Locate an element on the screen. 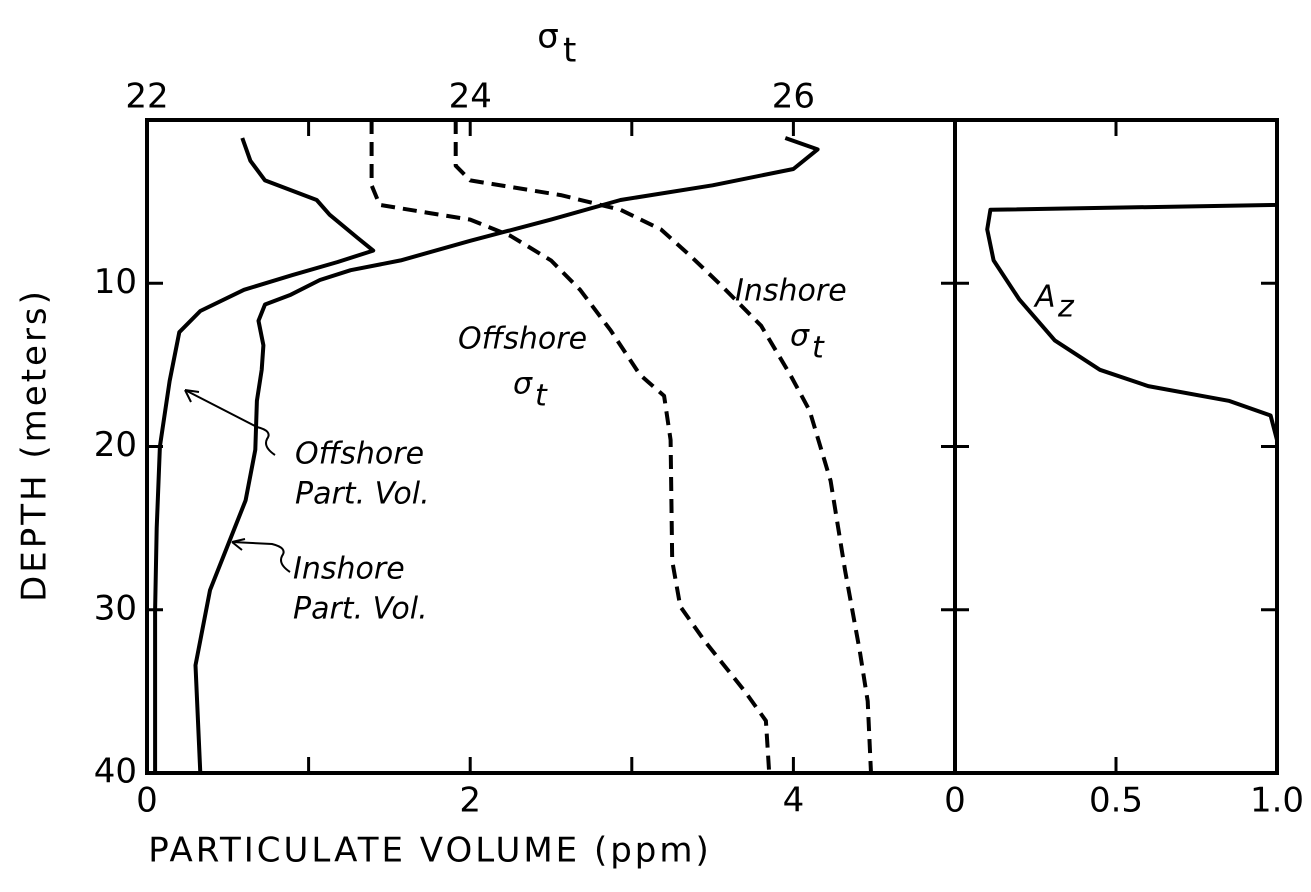 The width and height of the screenshot is (1311, 892). y-tick-label: 20 is located at coordinates (115, 445).